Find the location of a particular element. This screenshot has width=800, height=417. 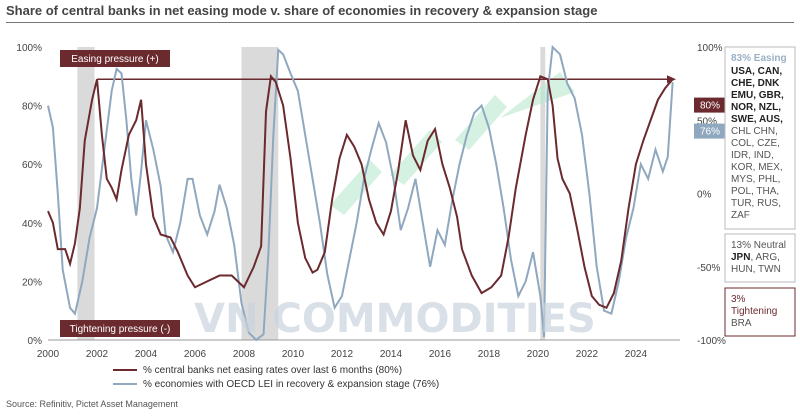

cb-end-label: 80% is located at coordinates (710, 106).